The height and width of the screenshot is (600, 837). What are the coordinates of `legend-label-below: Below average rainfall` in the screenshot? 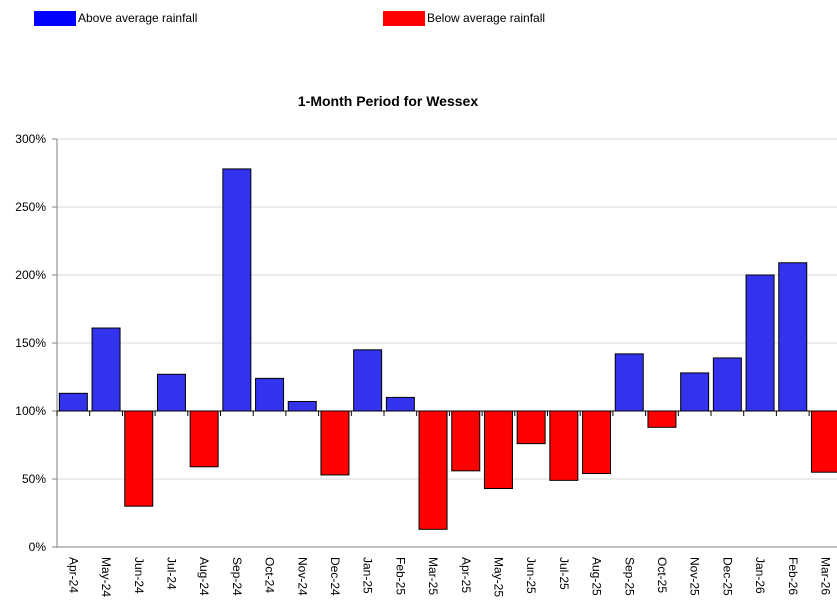 It's located at (486, 18).